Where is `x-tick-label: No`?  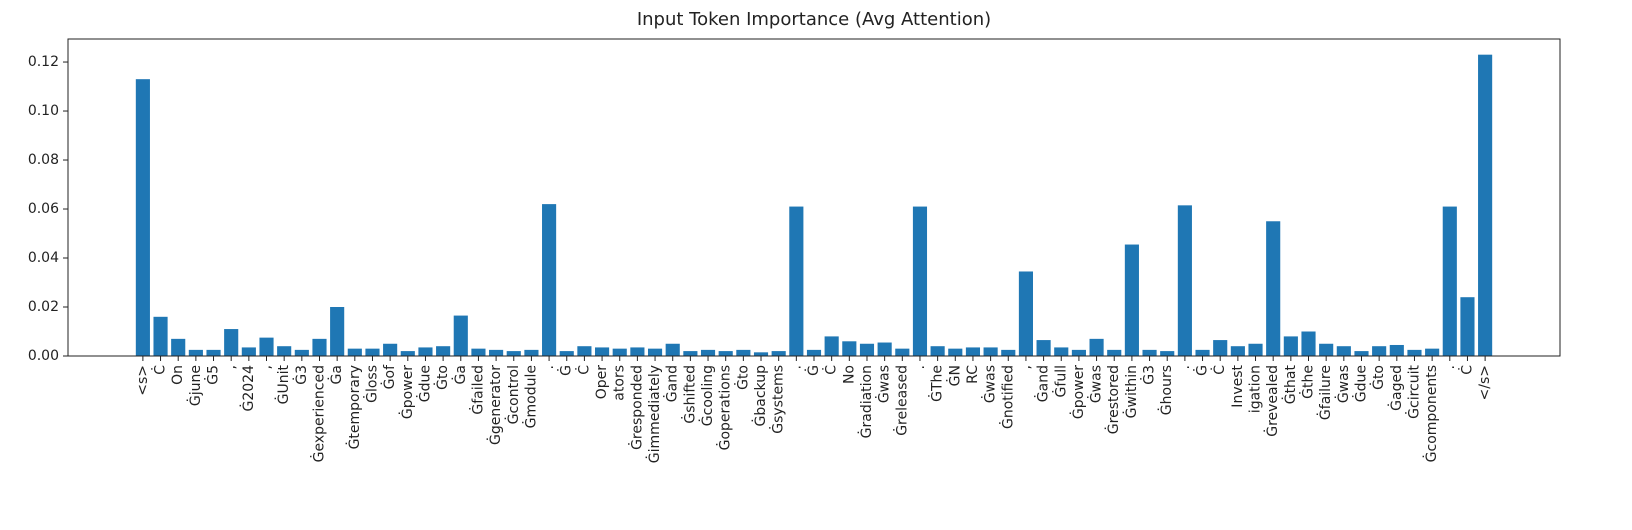
x-tick-label: No is located at coordinates (849, 374).